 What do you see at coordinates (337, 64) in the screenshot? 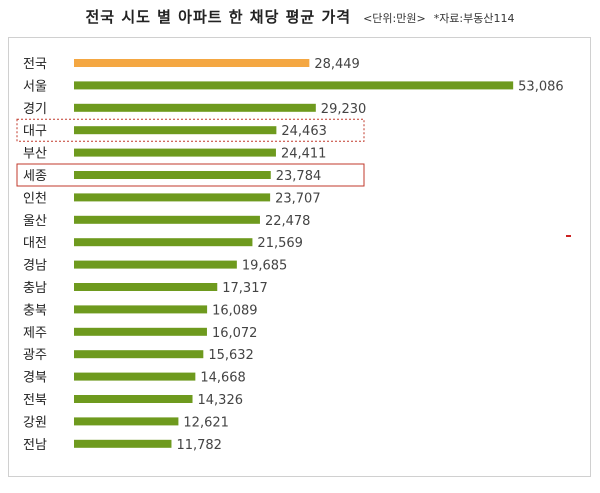
I see `value-label: 28,449` at bounding box center [337, 64].